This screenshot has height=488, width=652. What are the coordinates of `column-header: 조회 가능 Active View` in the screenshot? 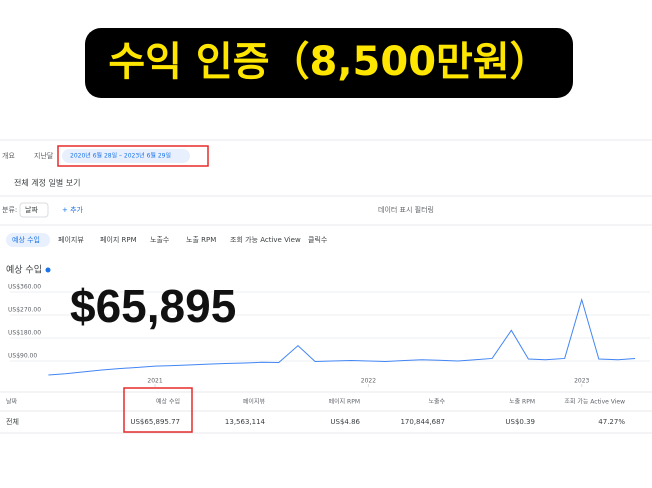 It's located at (594, 402).